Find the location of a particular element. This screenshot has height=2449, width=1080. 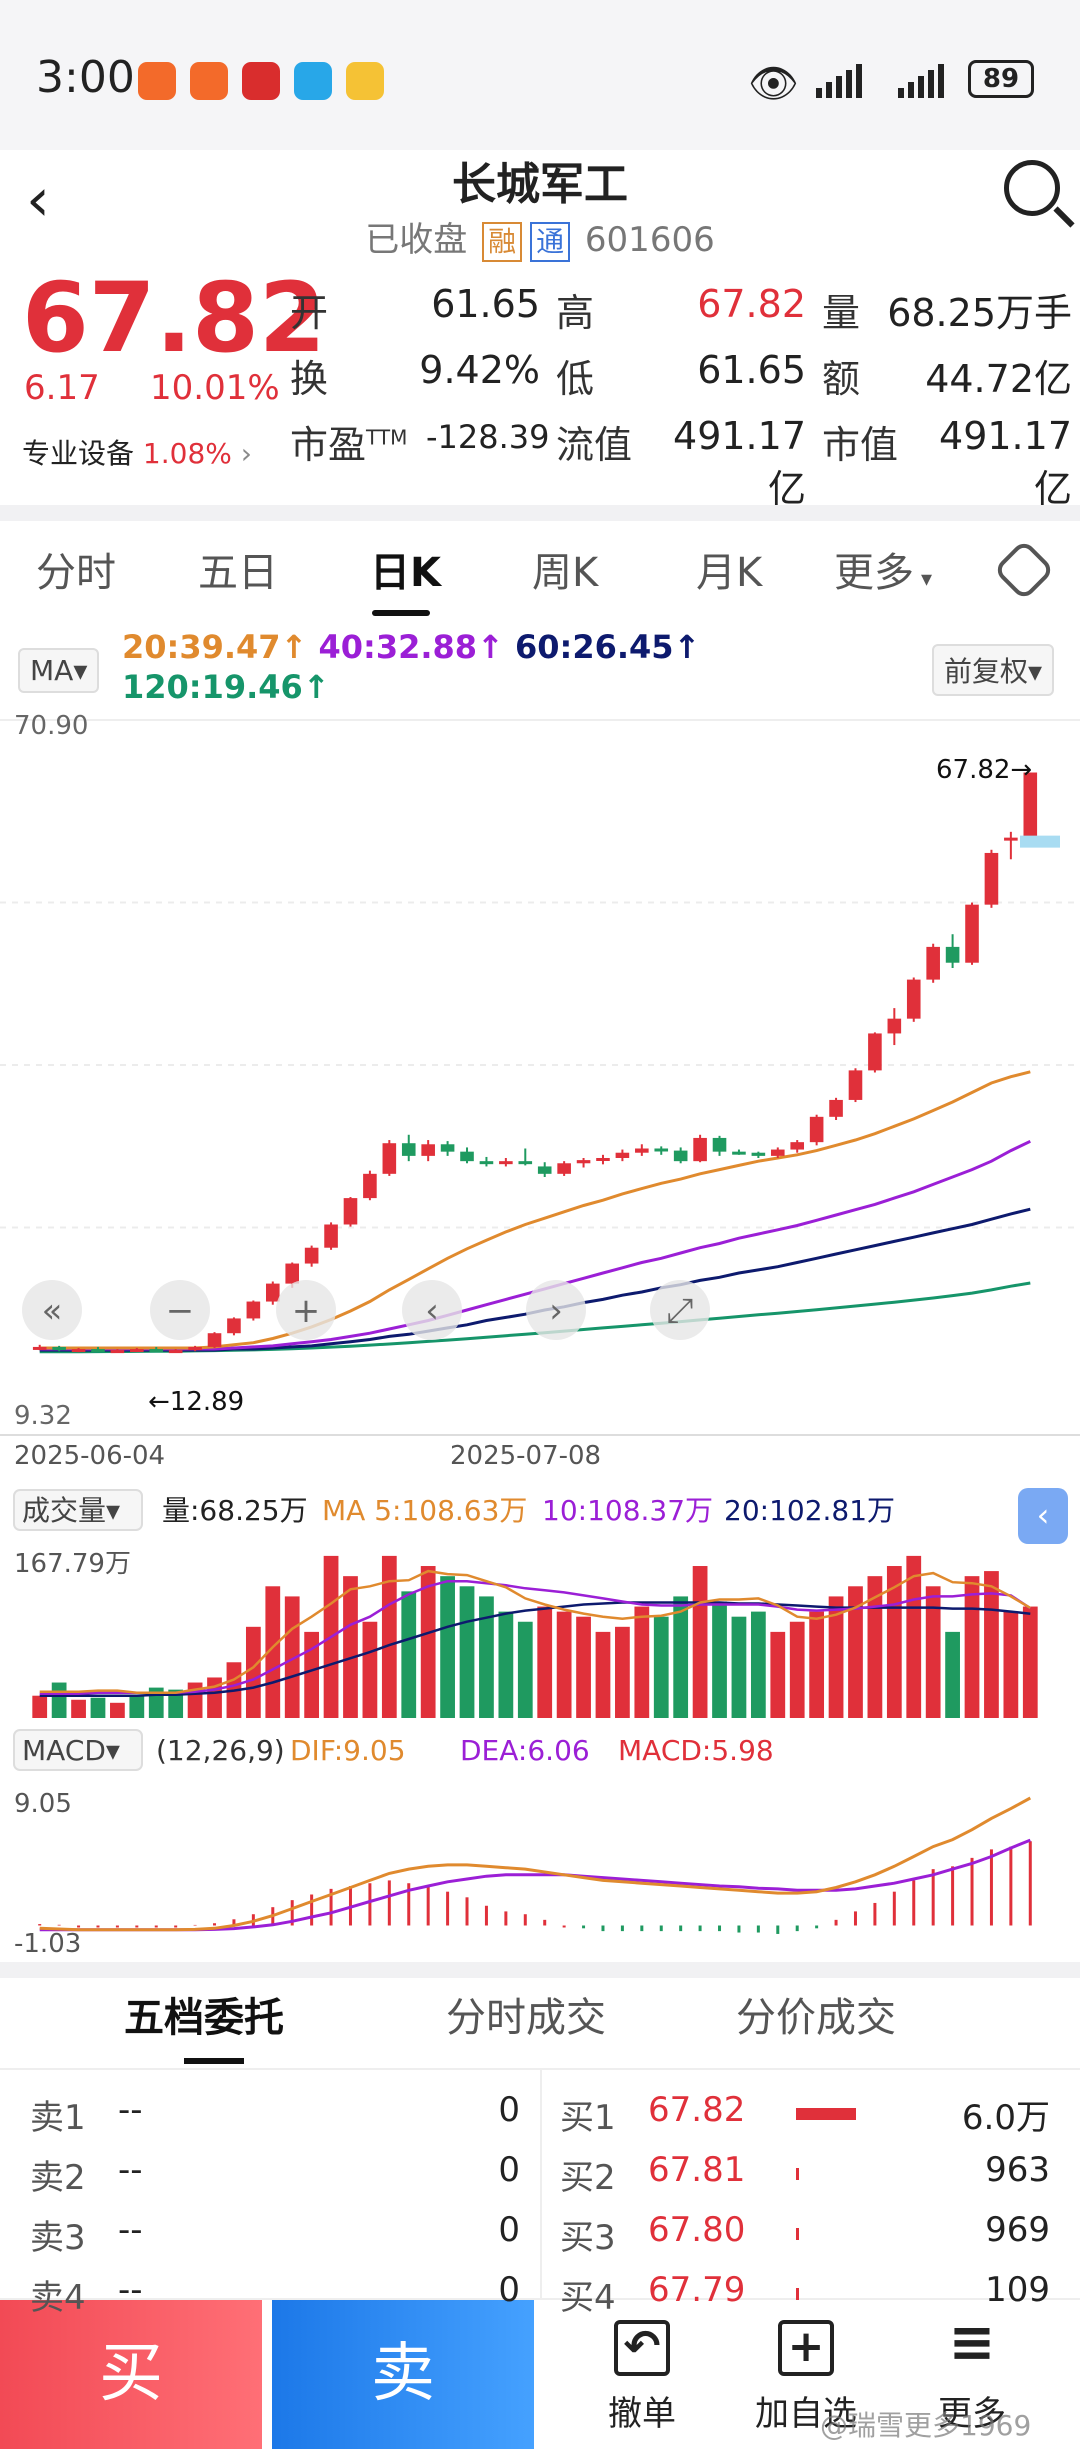

active-tab-indicator is located at coordinates (401, 613).